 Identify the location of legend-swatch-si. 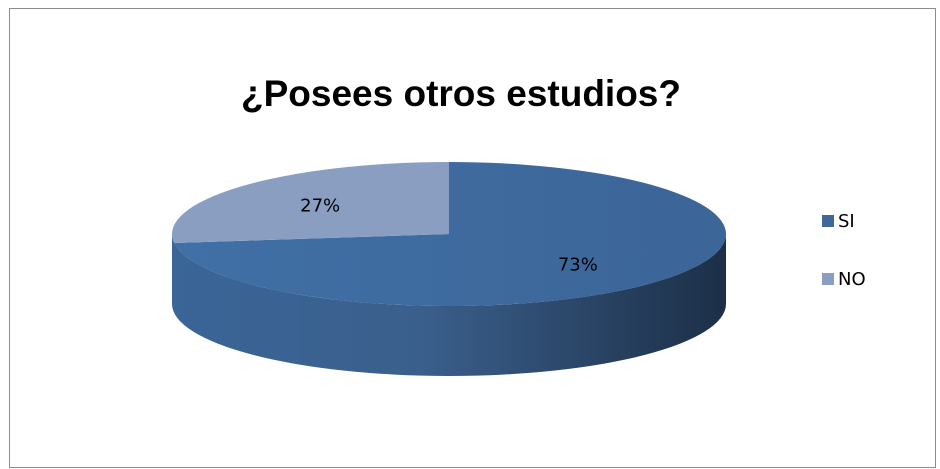
(828, 221).